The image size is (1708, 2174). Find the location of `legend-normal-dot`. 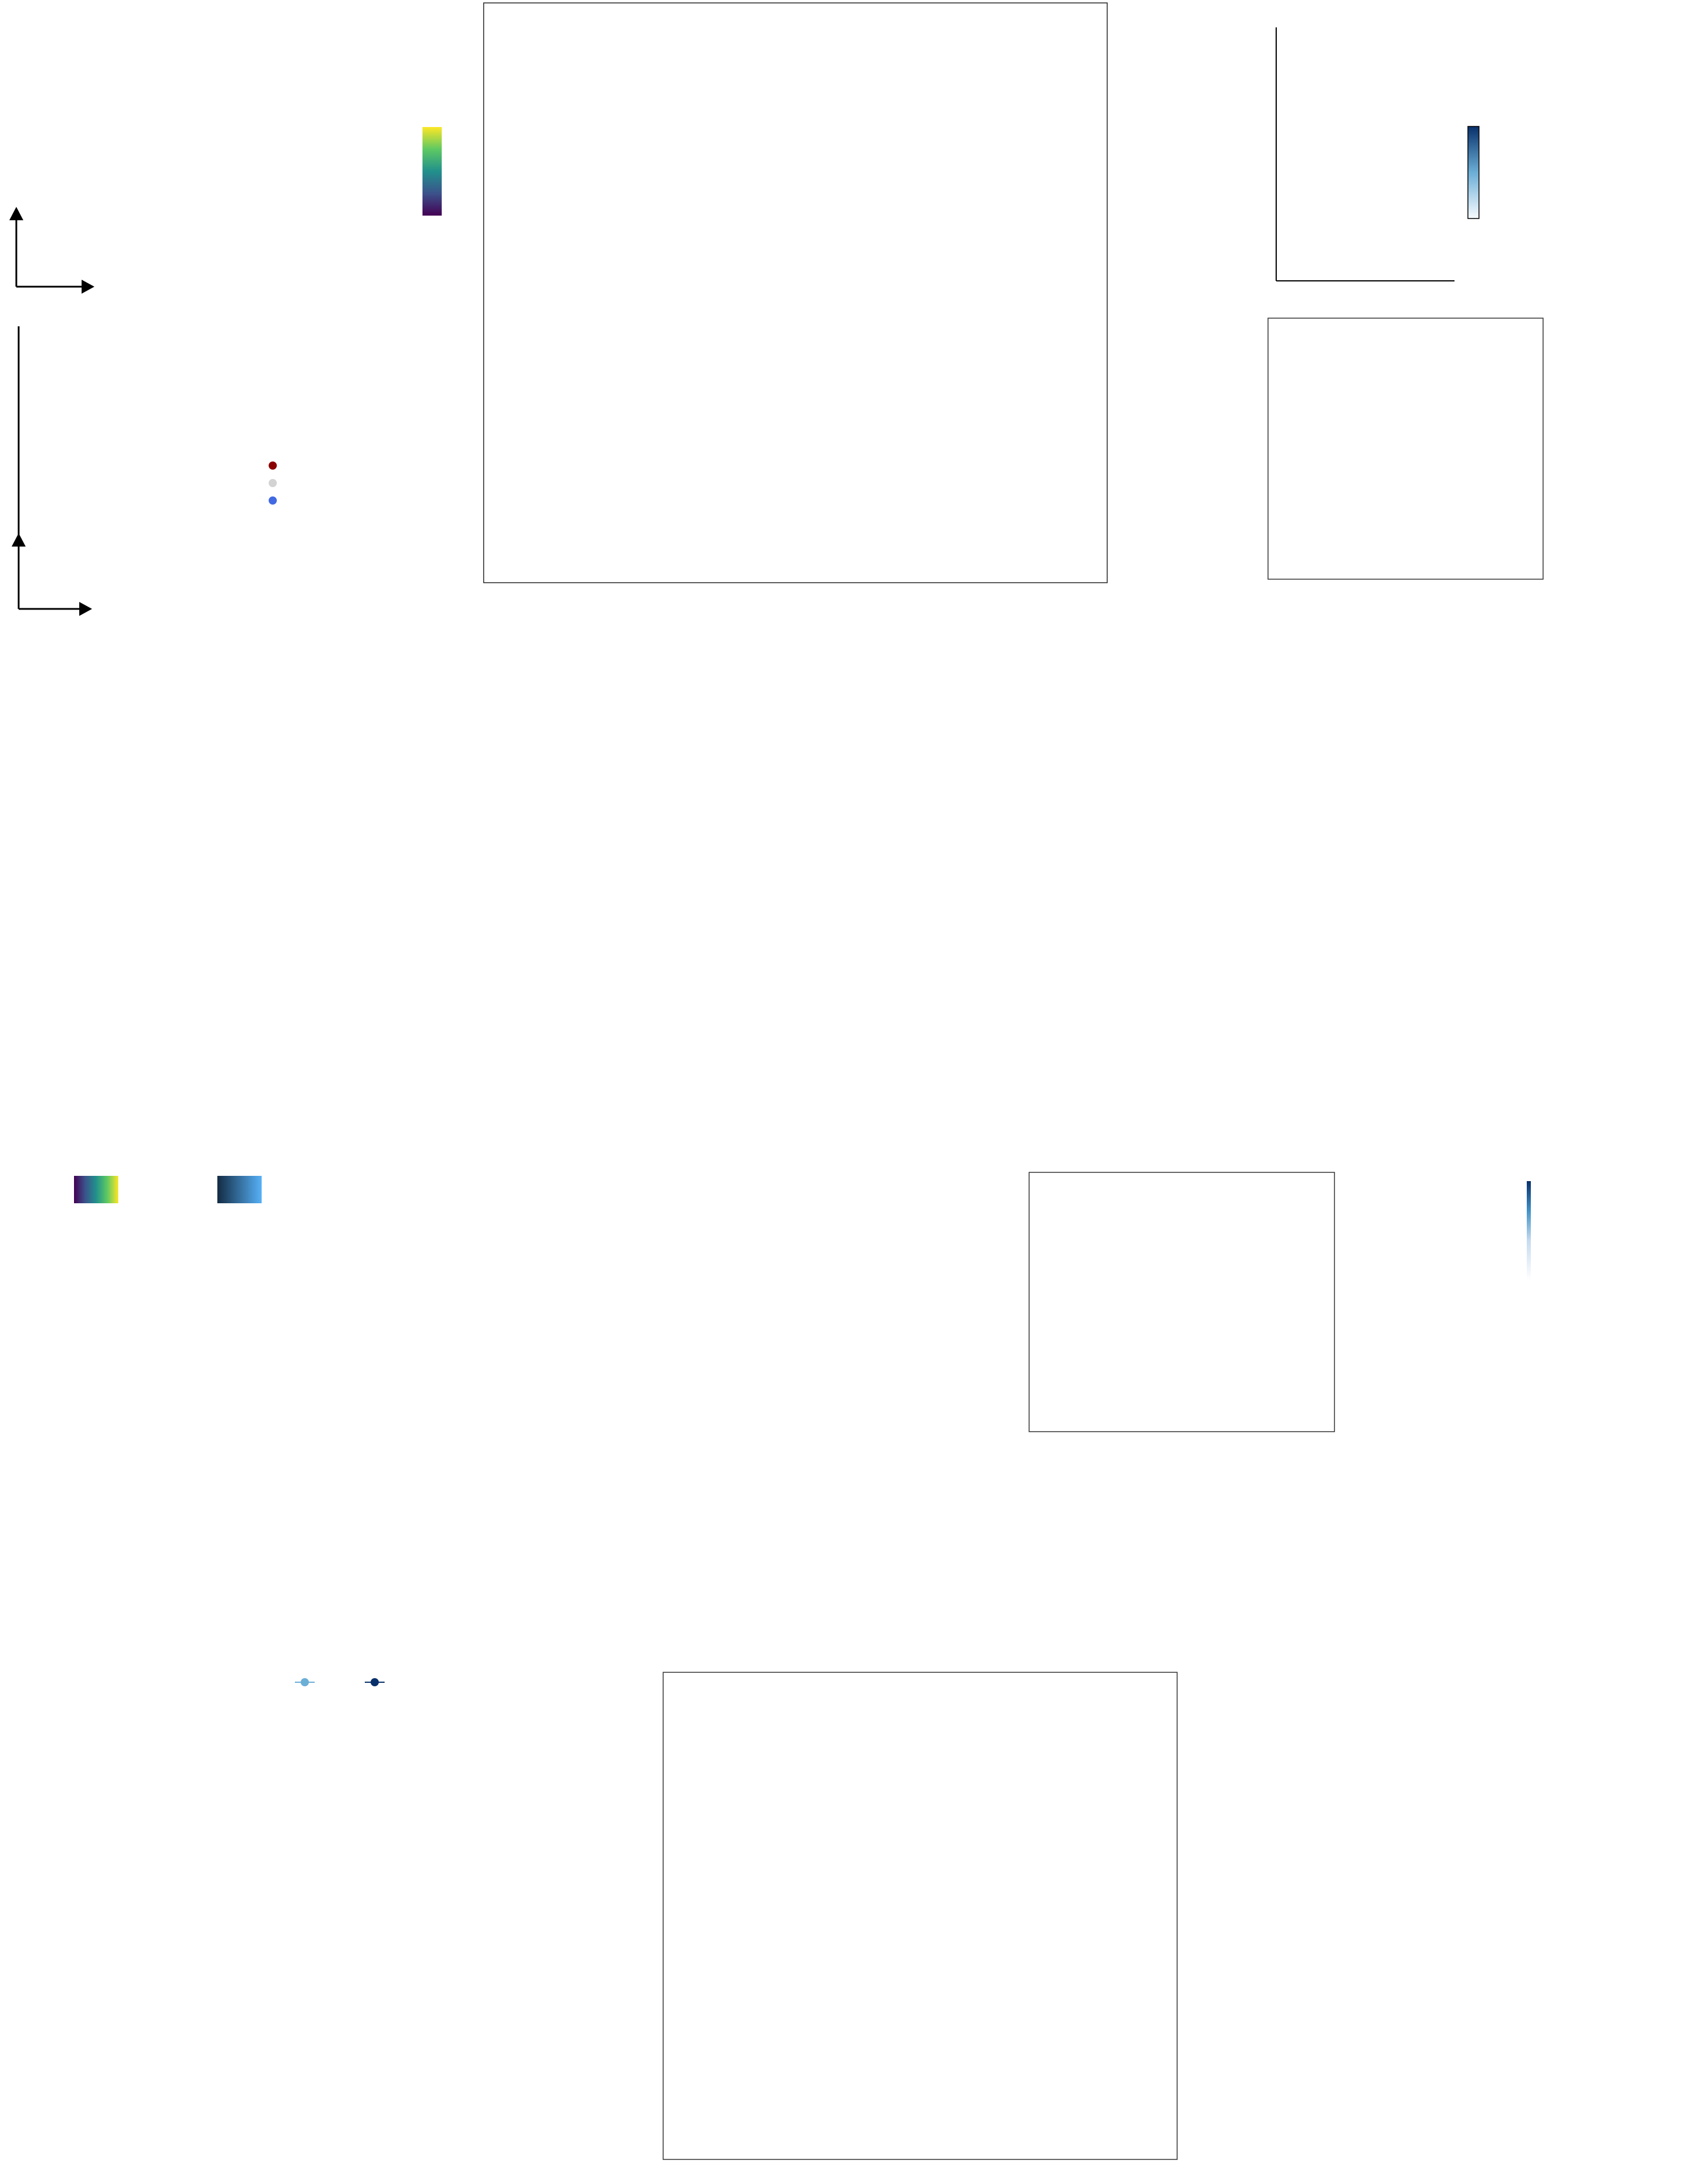

legend-normal-dot is located at coordinates (305, 1682).